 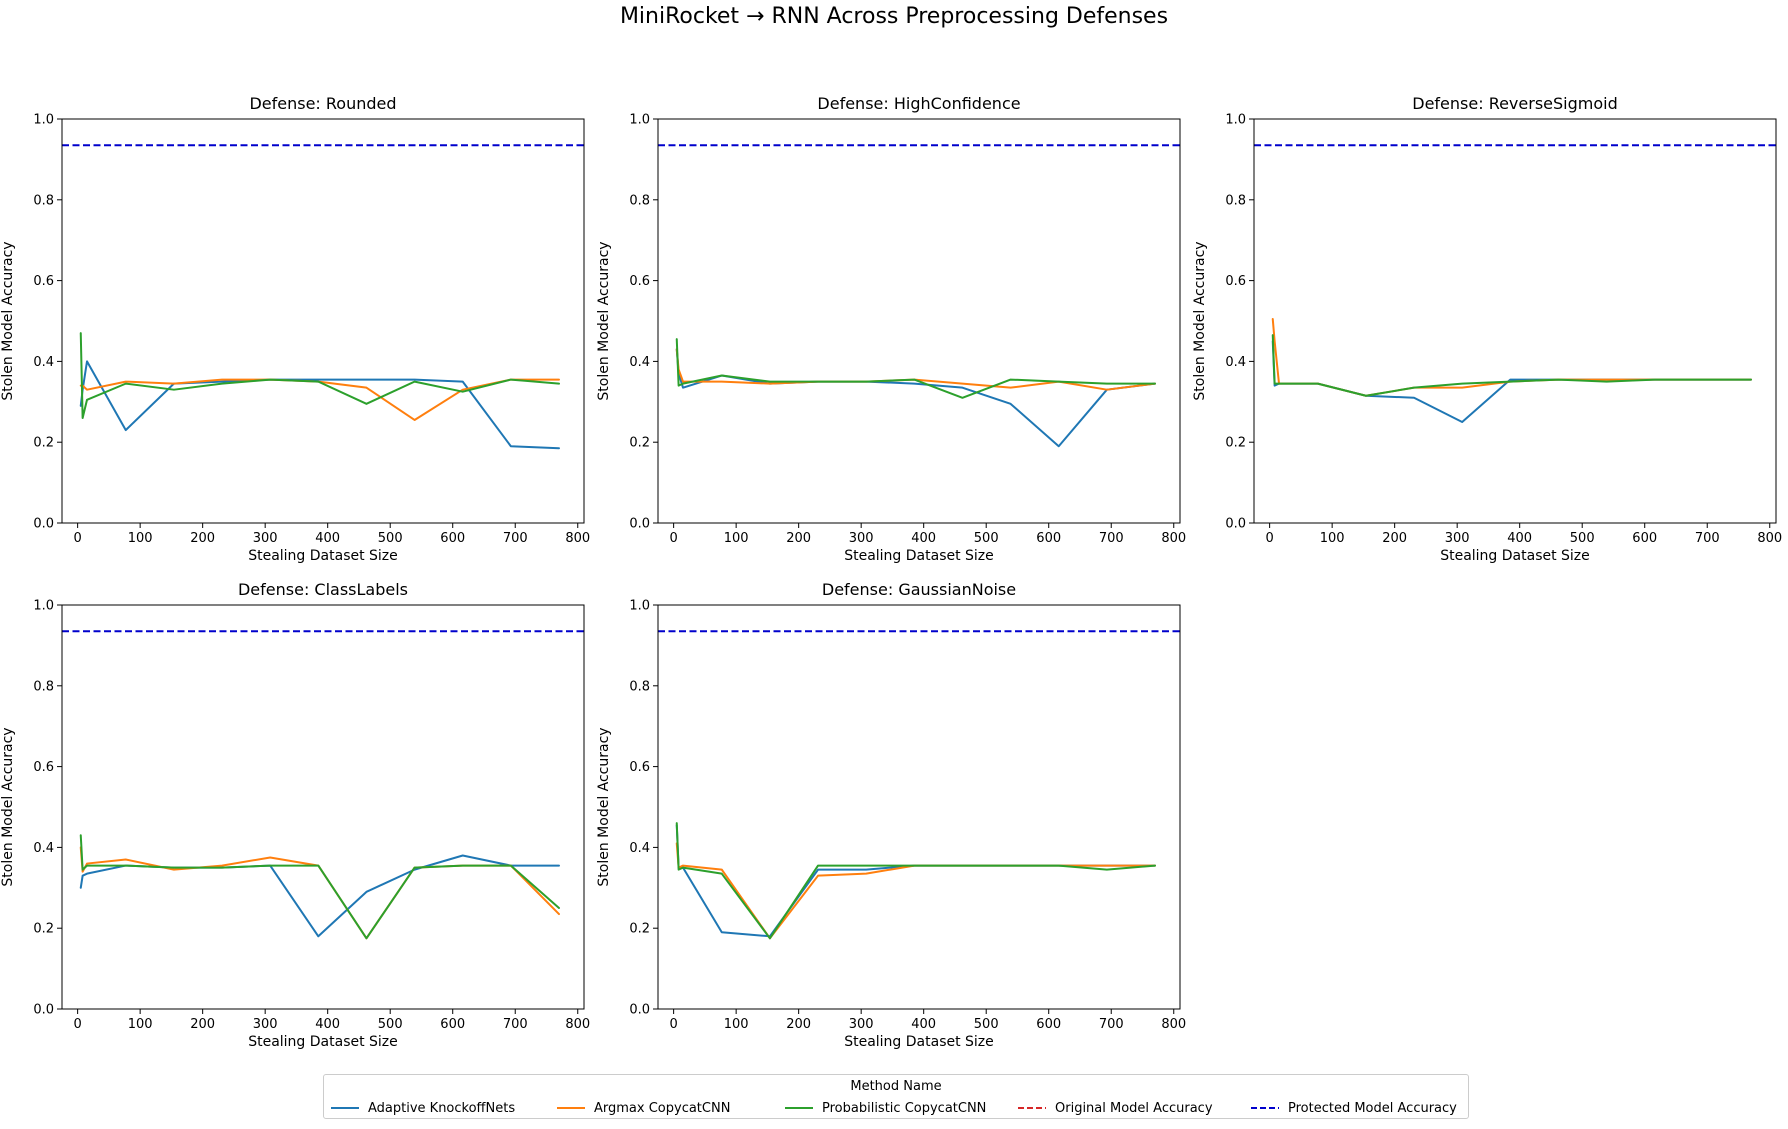 I want to click on subplot-title: Defense: ClassLabels, so click(x=323, y=589).